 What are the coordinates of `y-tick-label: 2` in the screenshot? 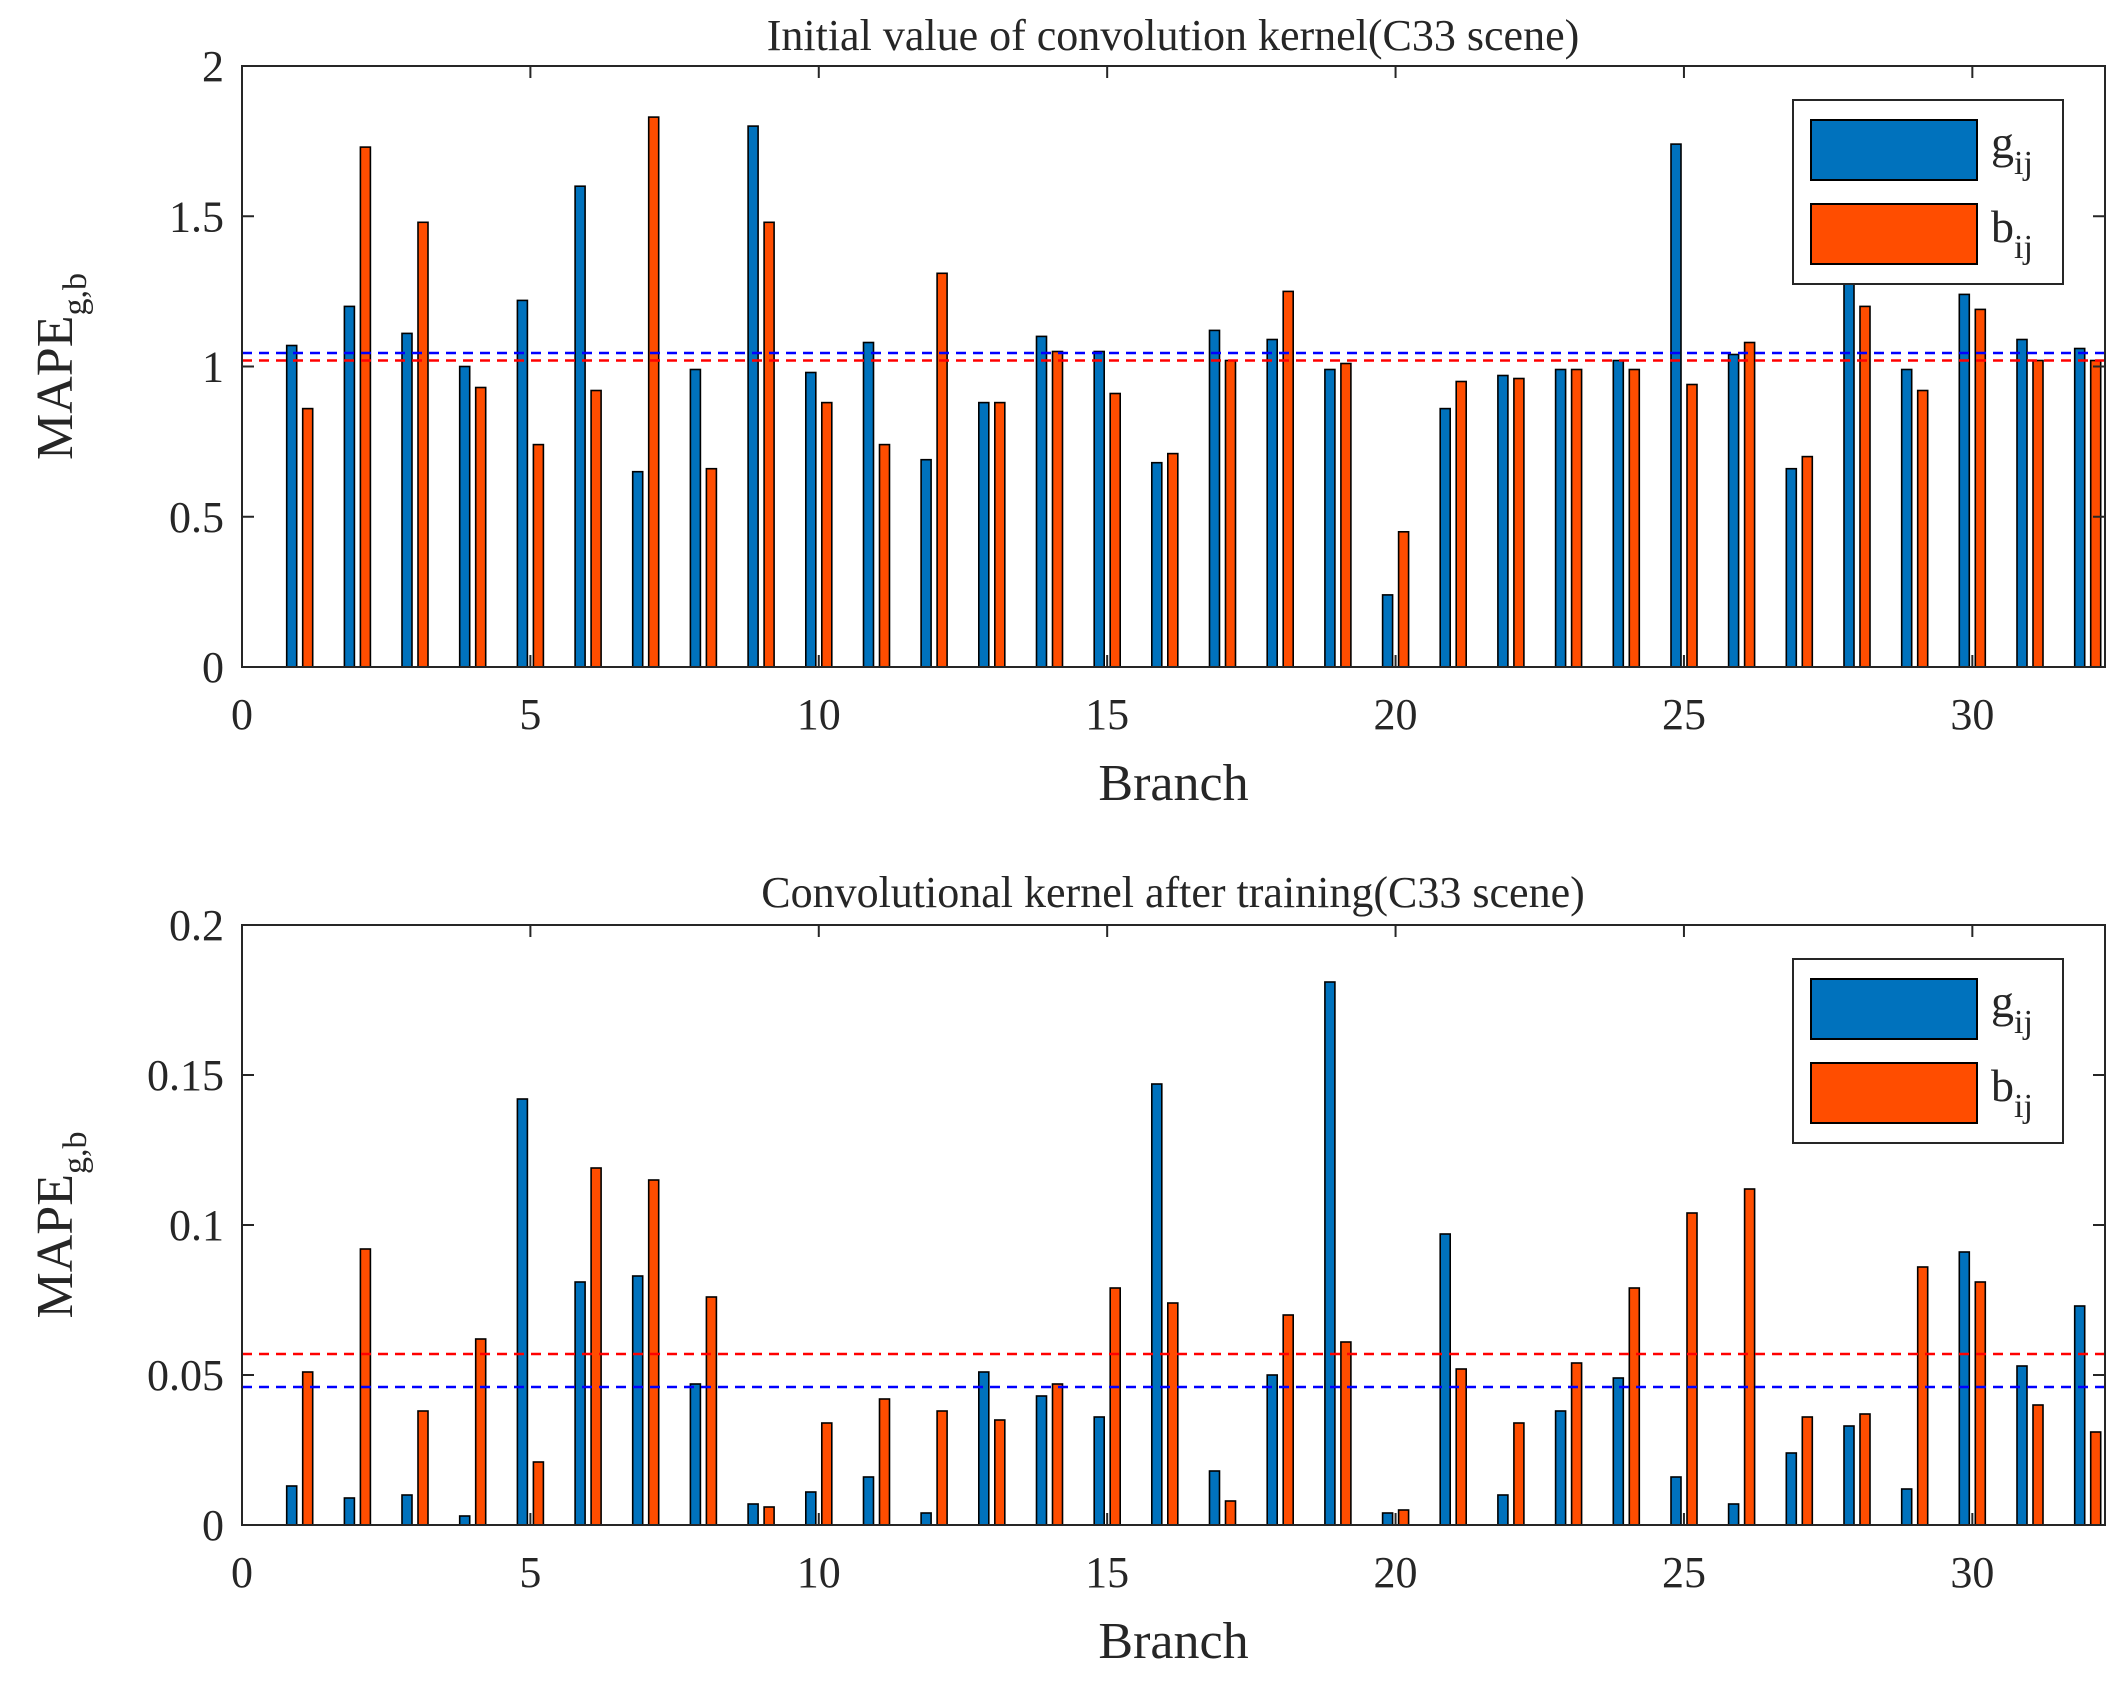 It's located at (213, 66).